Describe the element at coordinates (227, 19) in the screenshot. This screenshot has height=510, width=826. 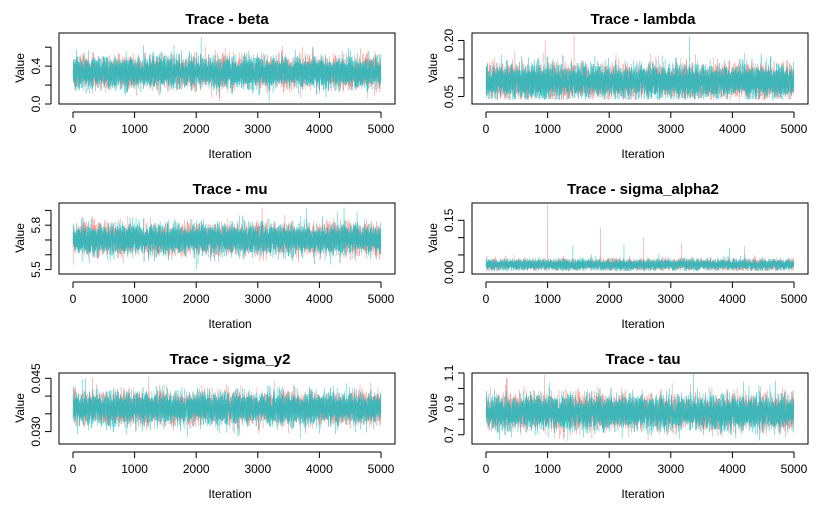
I see `panel-title: Trace - beta` at that location.